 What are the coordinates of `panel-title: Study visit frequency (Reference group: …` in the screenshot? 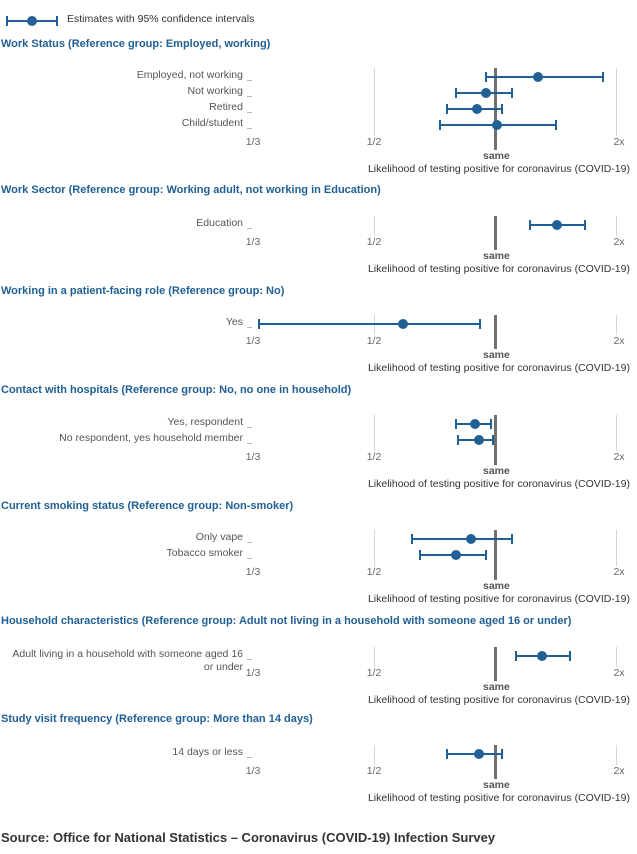 It's located at (157, 719).